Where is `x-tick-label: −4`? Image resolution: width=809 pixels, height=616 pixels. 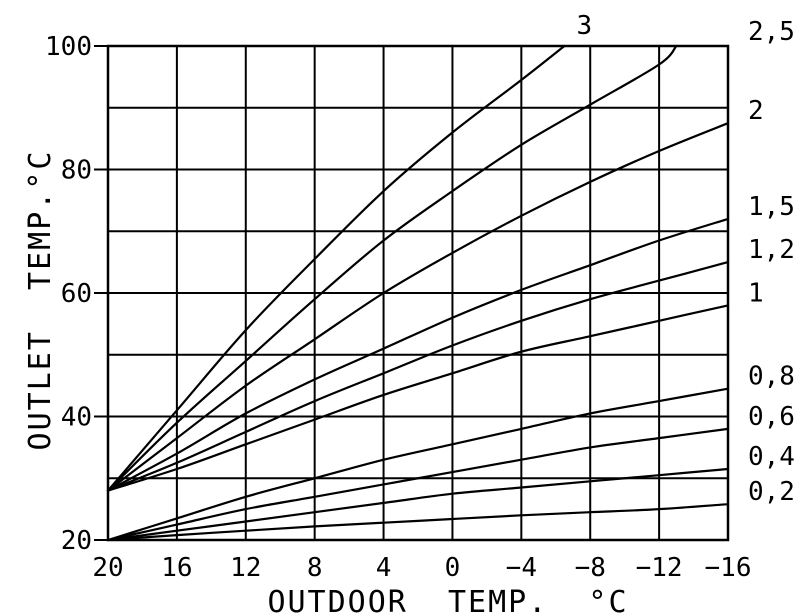 x-tick-label: −4 is located at coordinates (521, 568).